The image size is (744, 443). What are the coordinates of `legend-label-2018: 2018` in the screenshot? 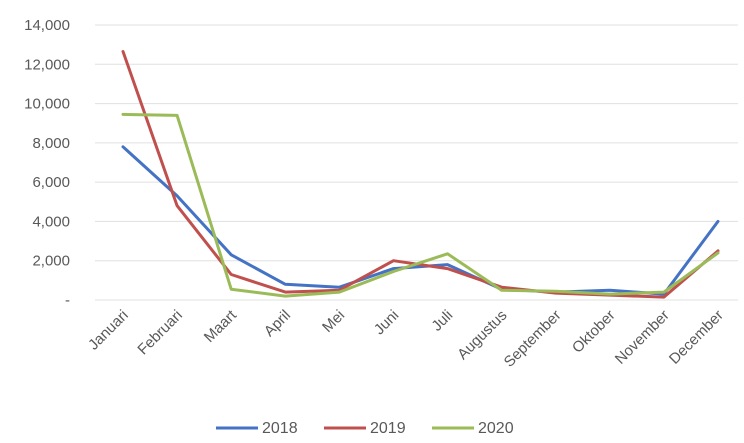 It's located at (280, 428).